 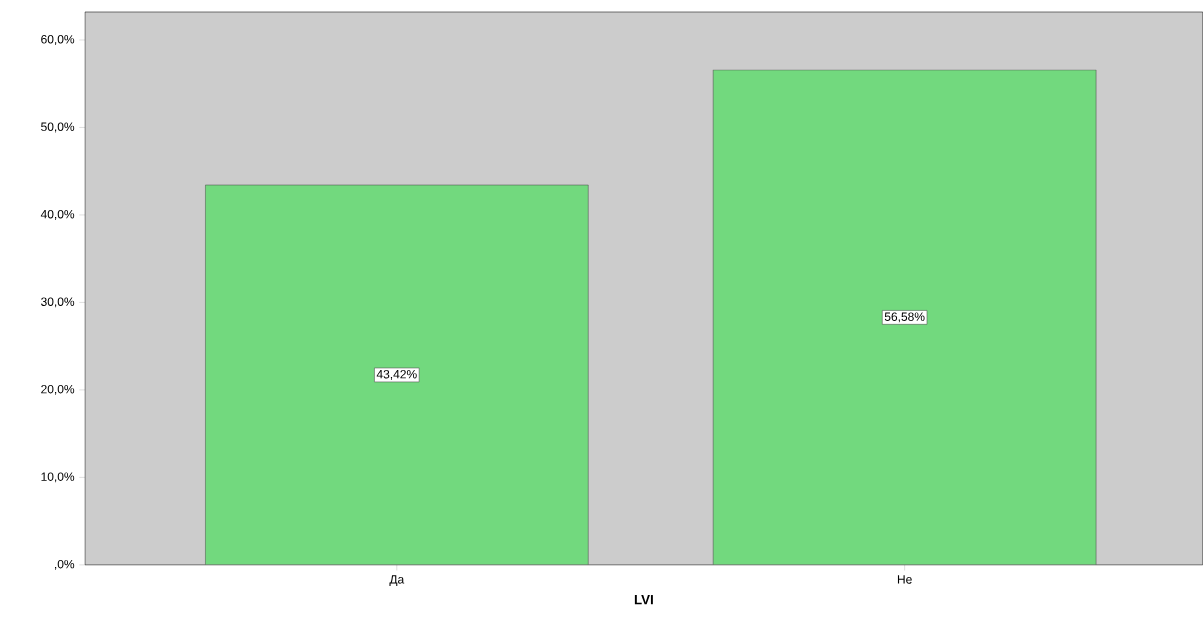 I want to click on data-label: 56,58%, so click(x=904, y=317).